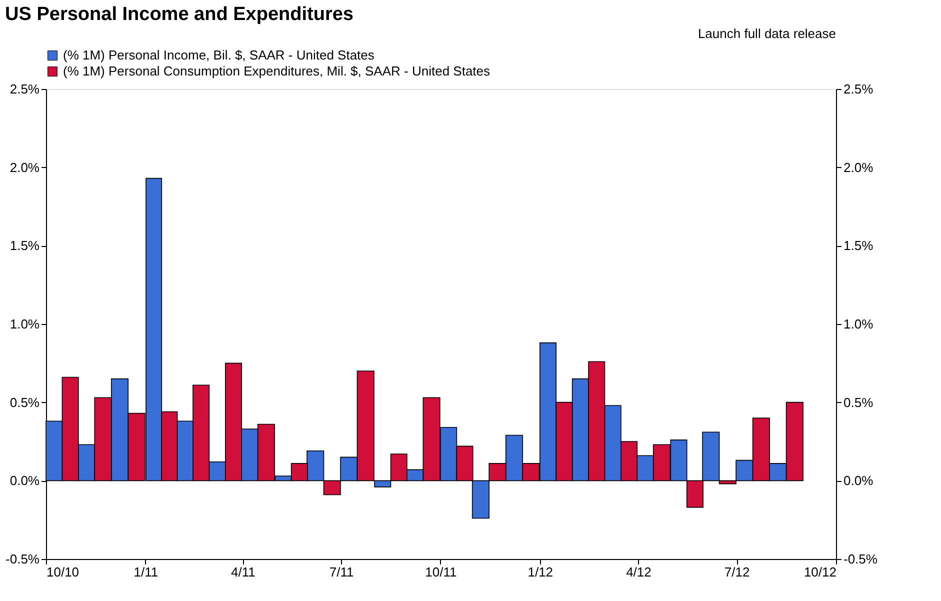 This screenshot has width=941, height=601. I want to click on x-tick-label: 1/12, so click(541, 572).